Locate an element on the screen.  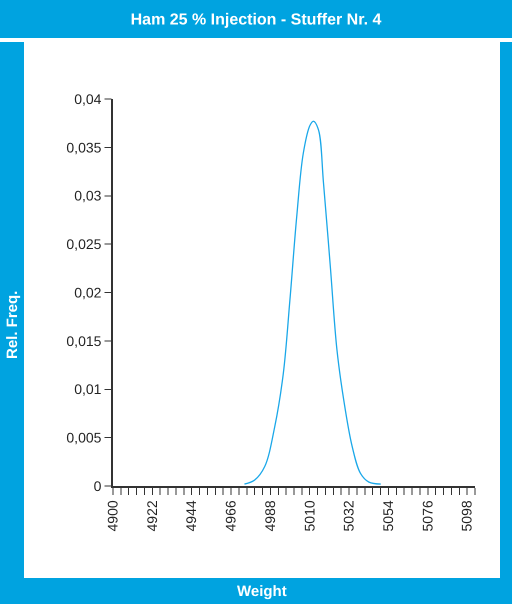
y-tick-label: 0,02 is located at coordinates (88, 292).